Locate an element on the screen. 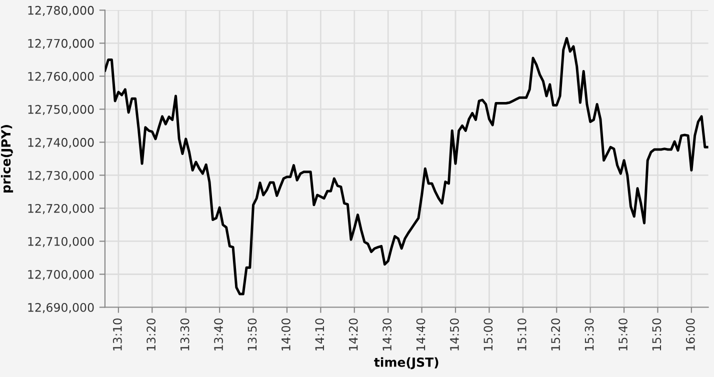  y-tick-label: 12,730,000 is located at coordinates (61, 176).